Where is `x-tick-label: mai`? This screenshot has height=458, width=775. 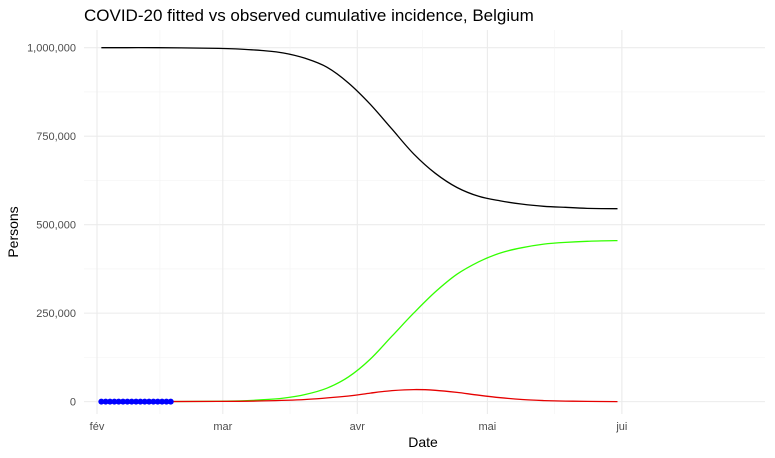
x-tick-label: mai is located at coordinates (488, 427).